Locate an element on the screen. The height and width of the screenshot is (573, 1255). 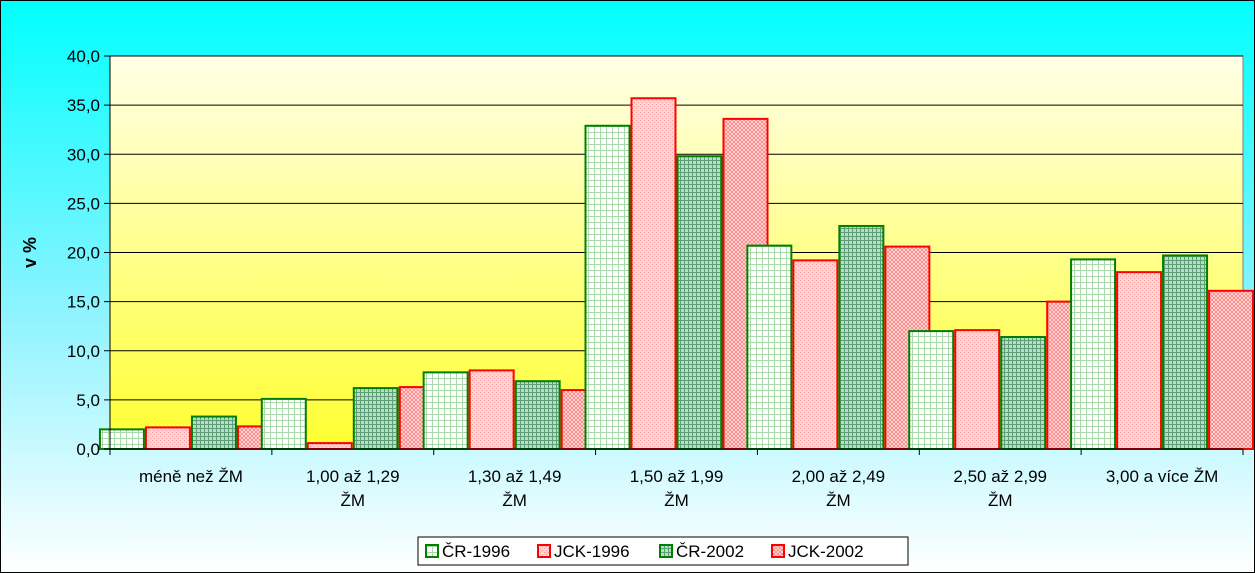
y-tick-label: 20,0 is located at coordinates (83, 253).